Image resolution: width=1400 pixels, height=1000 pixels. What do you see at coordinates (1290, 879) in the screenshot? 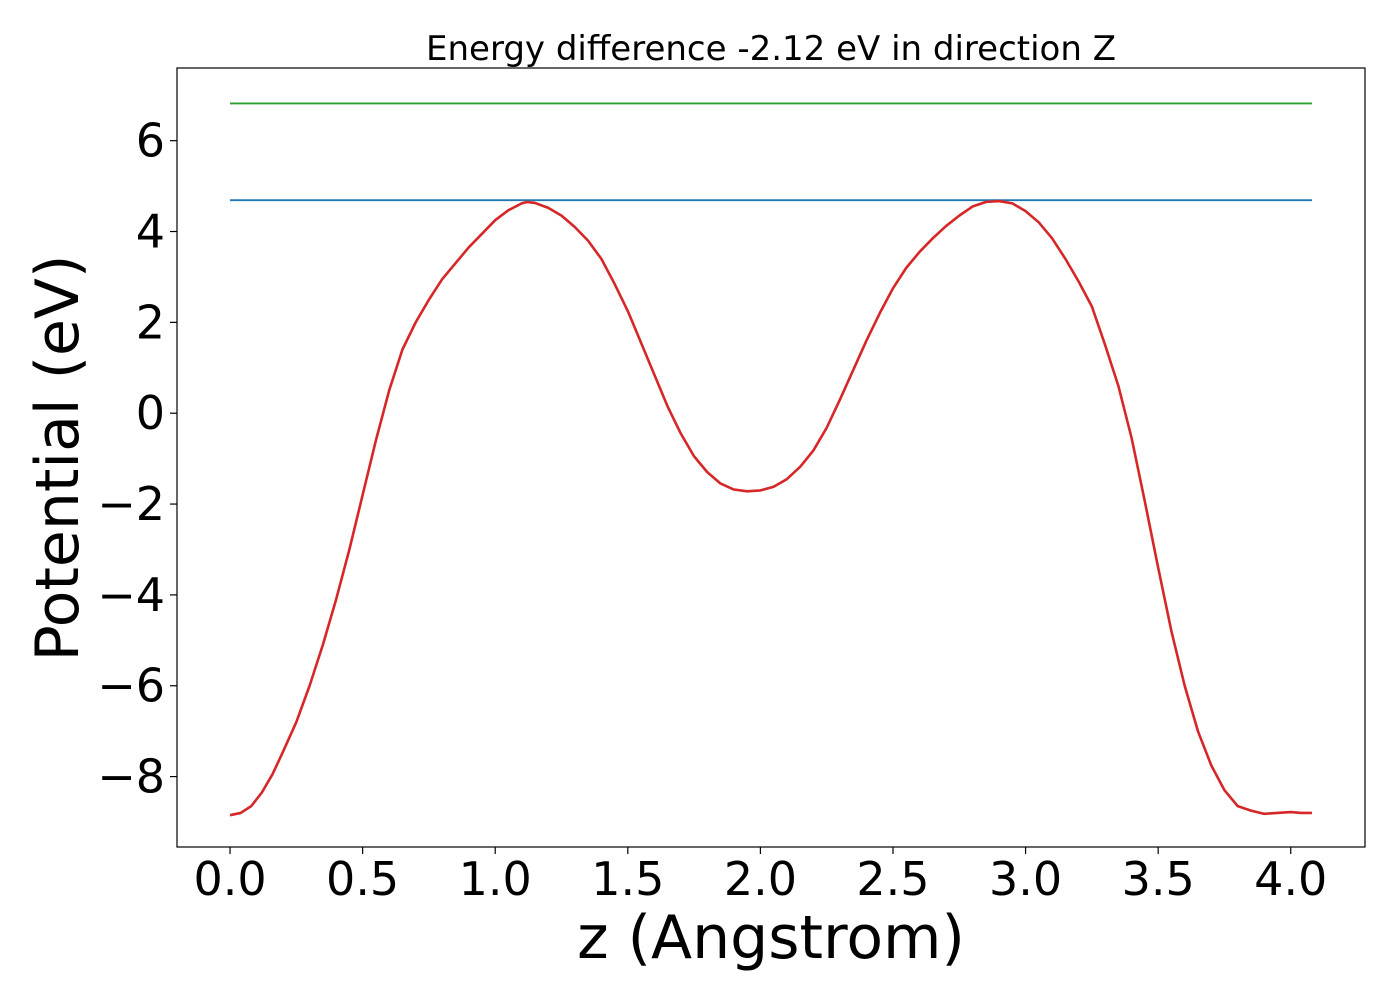
I see `x-tick-label: 4.0` at bounding box center [1290, 879].